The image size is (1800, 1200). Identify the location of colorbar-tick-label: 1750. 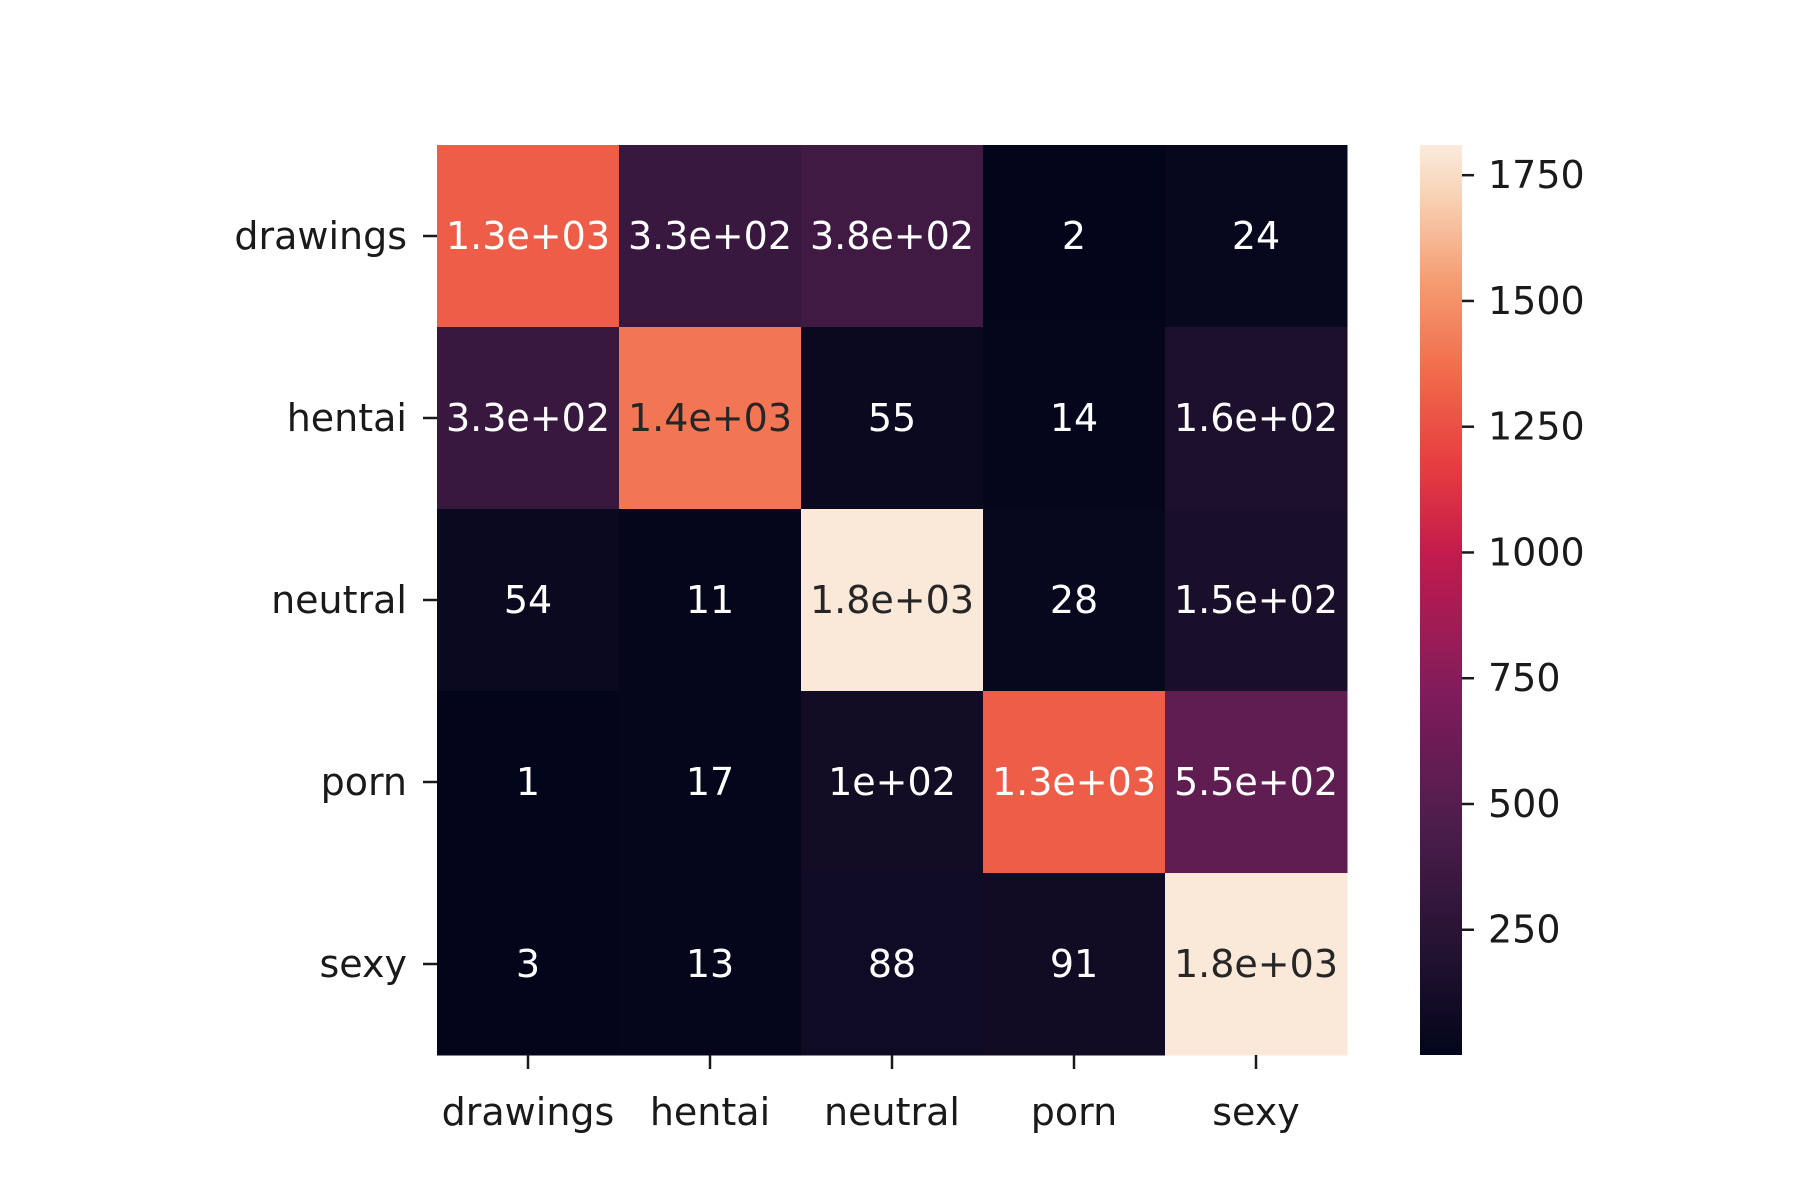
(1536, 175).